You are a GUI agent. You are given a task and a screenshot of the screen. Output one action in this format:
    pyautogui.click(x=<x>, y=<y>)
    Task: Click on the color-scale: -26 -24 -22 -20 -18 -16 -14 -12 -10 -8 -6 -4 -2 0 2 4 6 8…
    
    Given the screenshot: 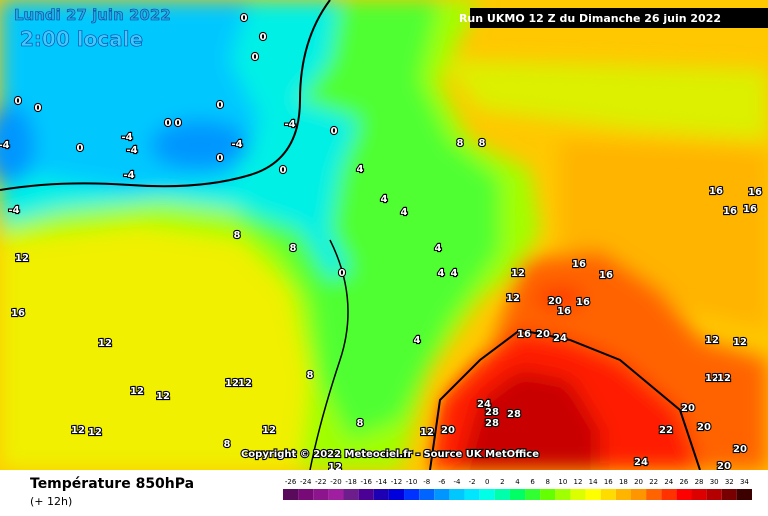 What is the action you would take?
    pyautogui.click(x=517, y=489)
    